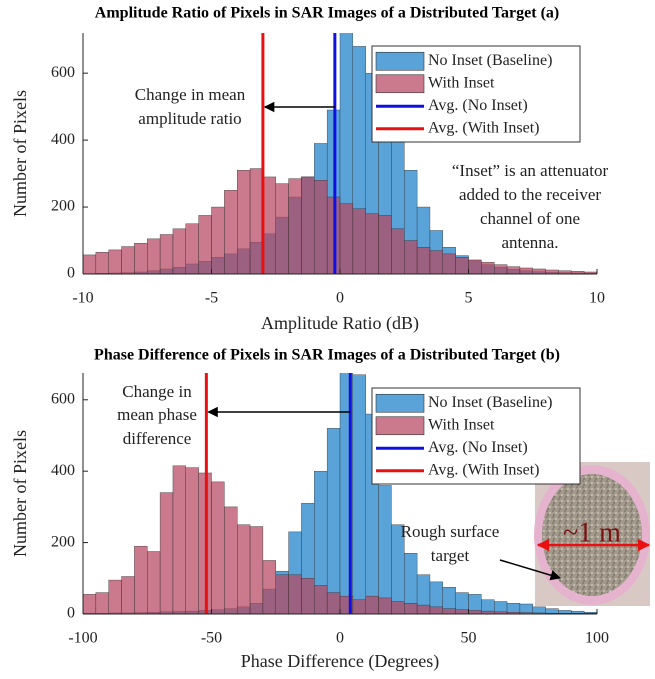  What do you see at coordinates (529, 242) in the screenshot?
I see `annotation: antenna.` at bounding box center [529, 242].